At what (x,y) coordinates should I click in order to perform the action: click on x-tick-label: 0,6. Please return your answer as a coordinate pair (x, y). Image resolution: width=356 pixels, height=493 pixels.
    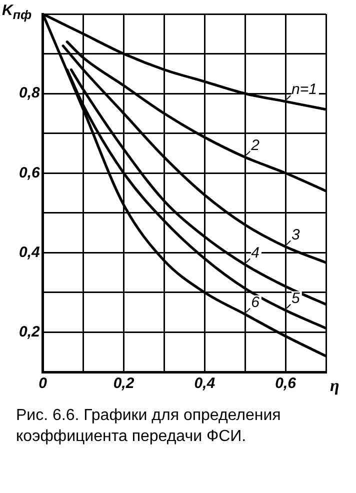
    Looking at the image, I should click on (286, 383).